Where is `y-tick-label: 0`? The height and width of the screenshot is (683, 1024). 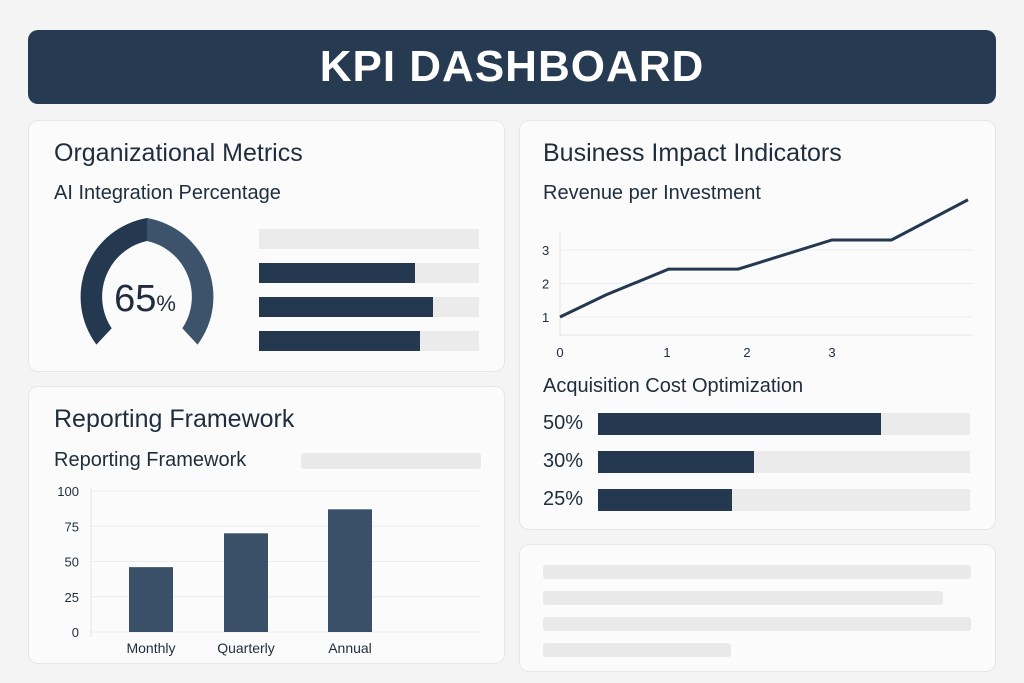 y-tick-label: 0 is located at coordinates (75, 632).